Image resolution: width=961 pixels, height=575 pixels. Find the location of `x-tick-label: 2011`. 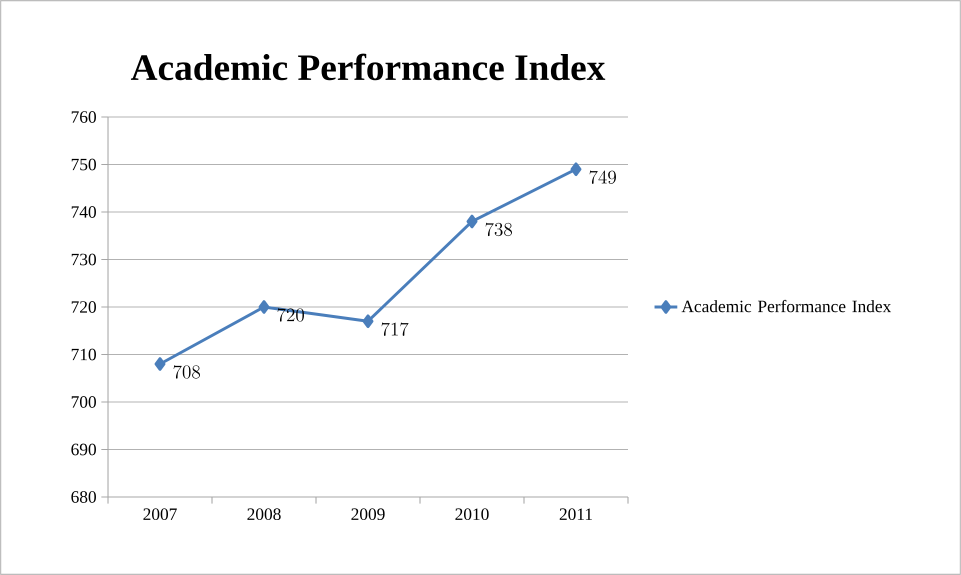

x-tick-label: 2011 is located at coordinates (576, 514).